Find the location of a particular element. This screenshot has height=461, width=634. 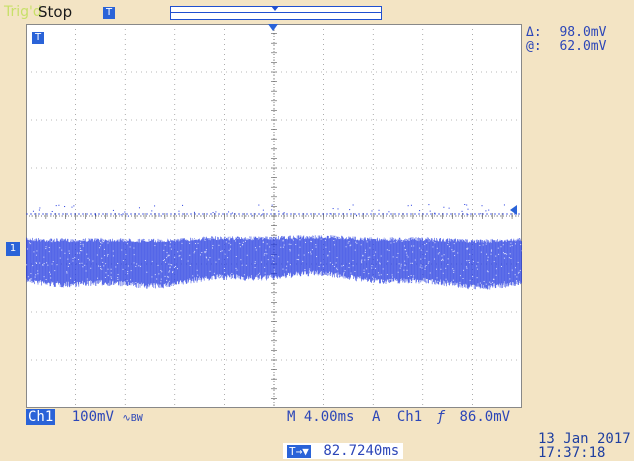

trigger-level-arrow-icon is located at coordinates (513, 210).